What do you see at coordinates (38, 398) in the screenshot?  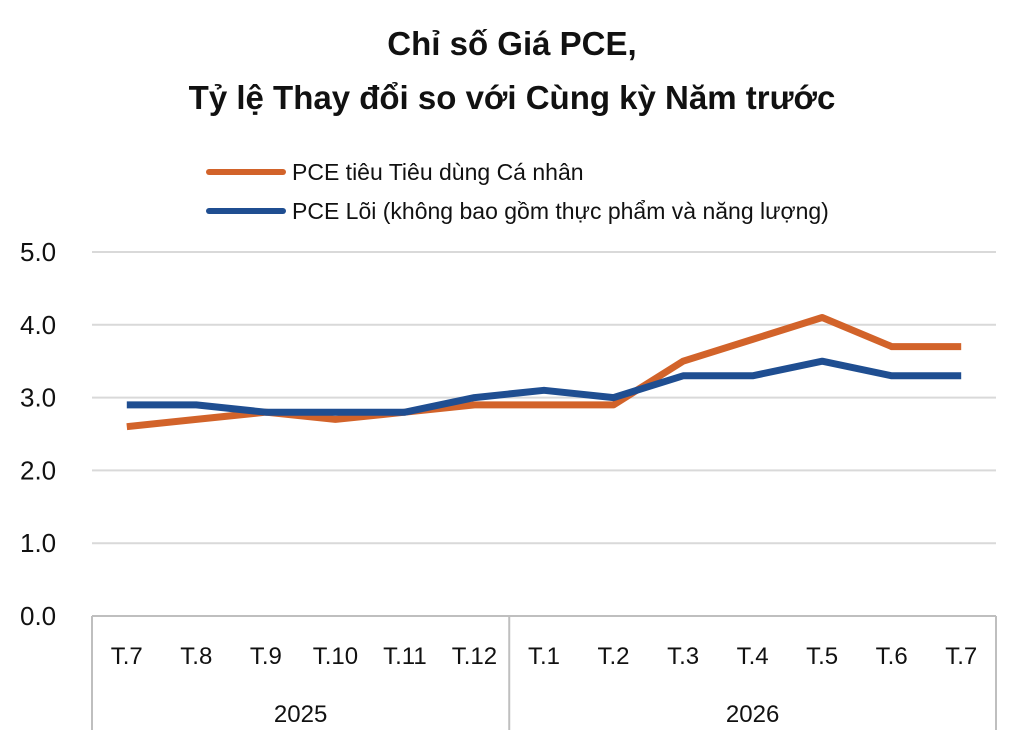 I see `y-tick-label: 3.0` at bounding box center [38, 398].